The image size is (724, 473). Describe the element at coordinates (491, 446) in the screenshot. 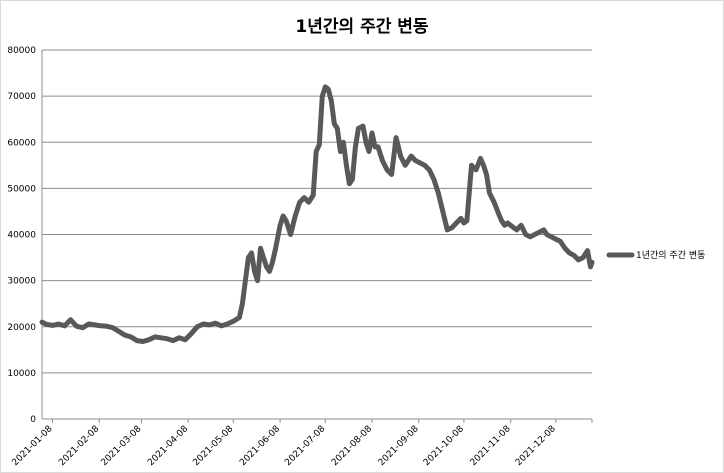

I see `x-tick-label: 2021-11-08` at that location.